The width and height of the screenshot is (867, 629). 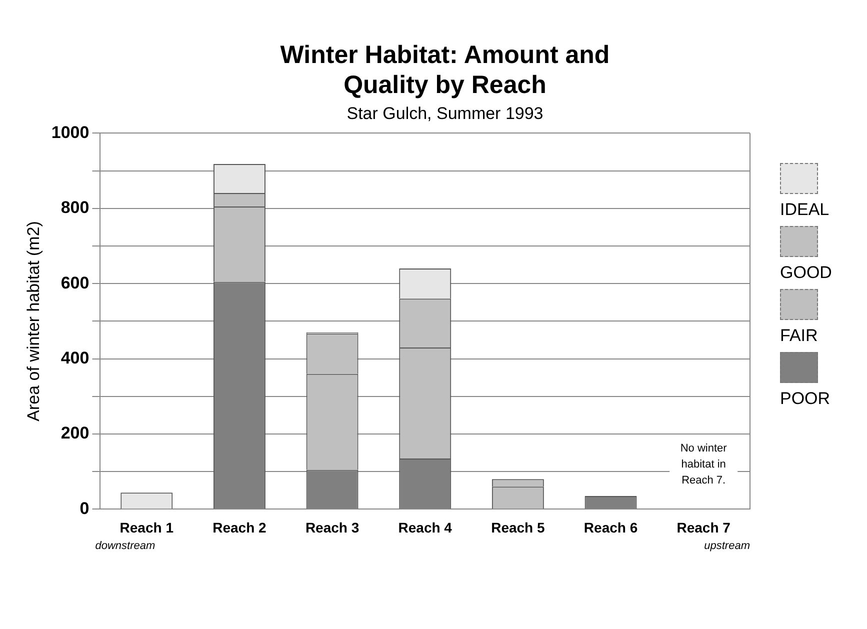 What do you see at coordinates (75, 358) in the screenshot?
I see `y-tick-label: 400` at bounding box center [75, 358].